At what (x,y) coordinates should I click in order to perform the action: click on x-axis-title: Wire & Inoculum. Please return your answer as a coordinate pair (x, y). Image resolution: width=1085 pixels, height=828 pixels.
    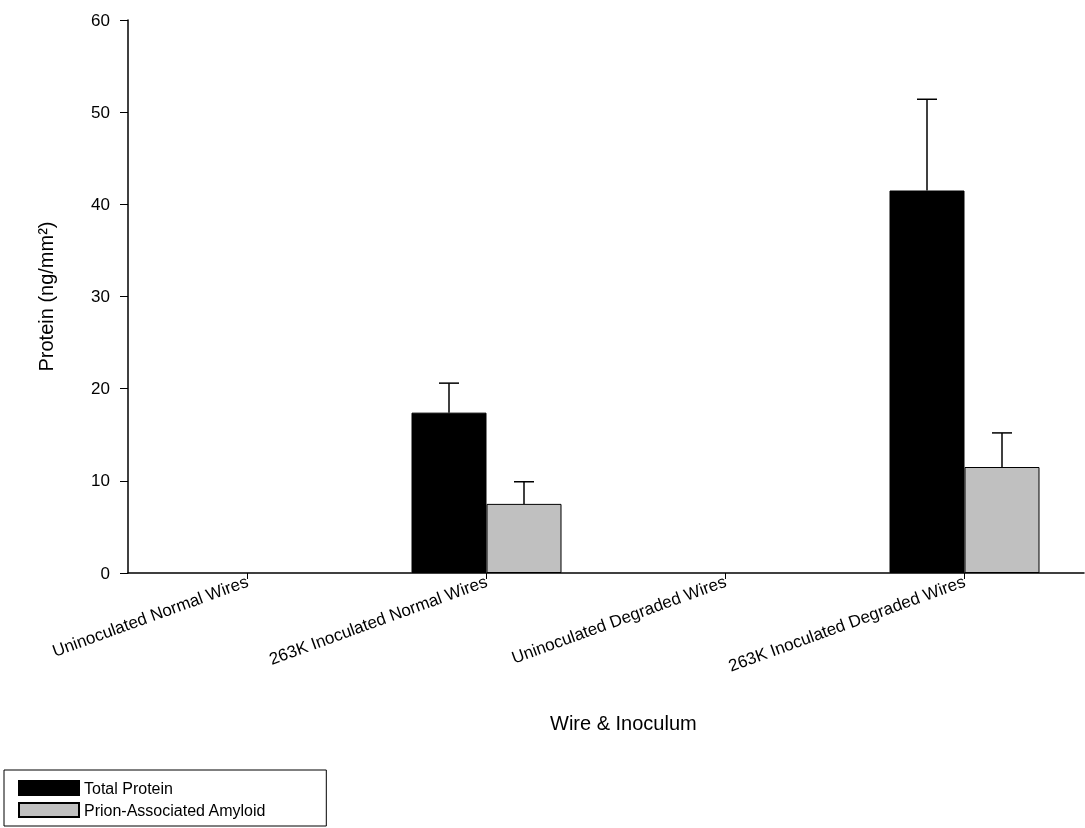
    Looking at the image, I should click on (623, 723).